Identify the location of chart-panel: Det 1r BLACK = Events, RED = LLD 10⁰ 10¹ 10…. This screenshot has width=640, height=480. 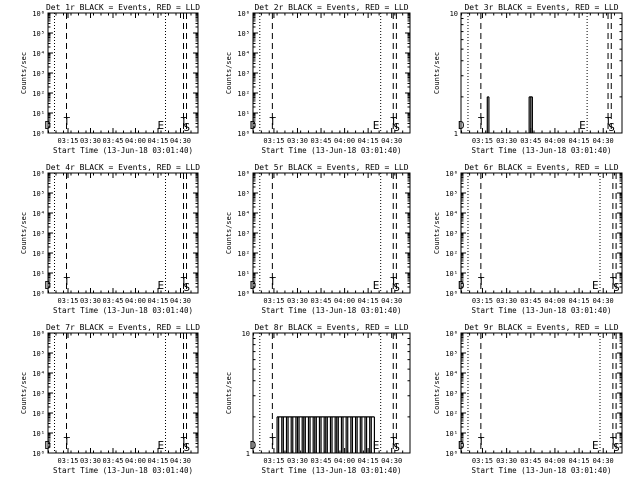
(110, 79).